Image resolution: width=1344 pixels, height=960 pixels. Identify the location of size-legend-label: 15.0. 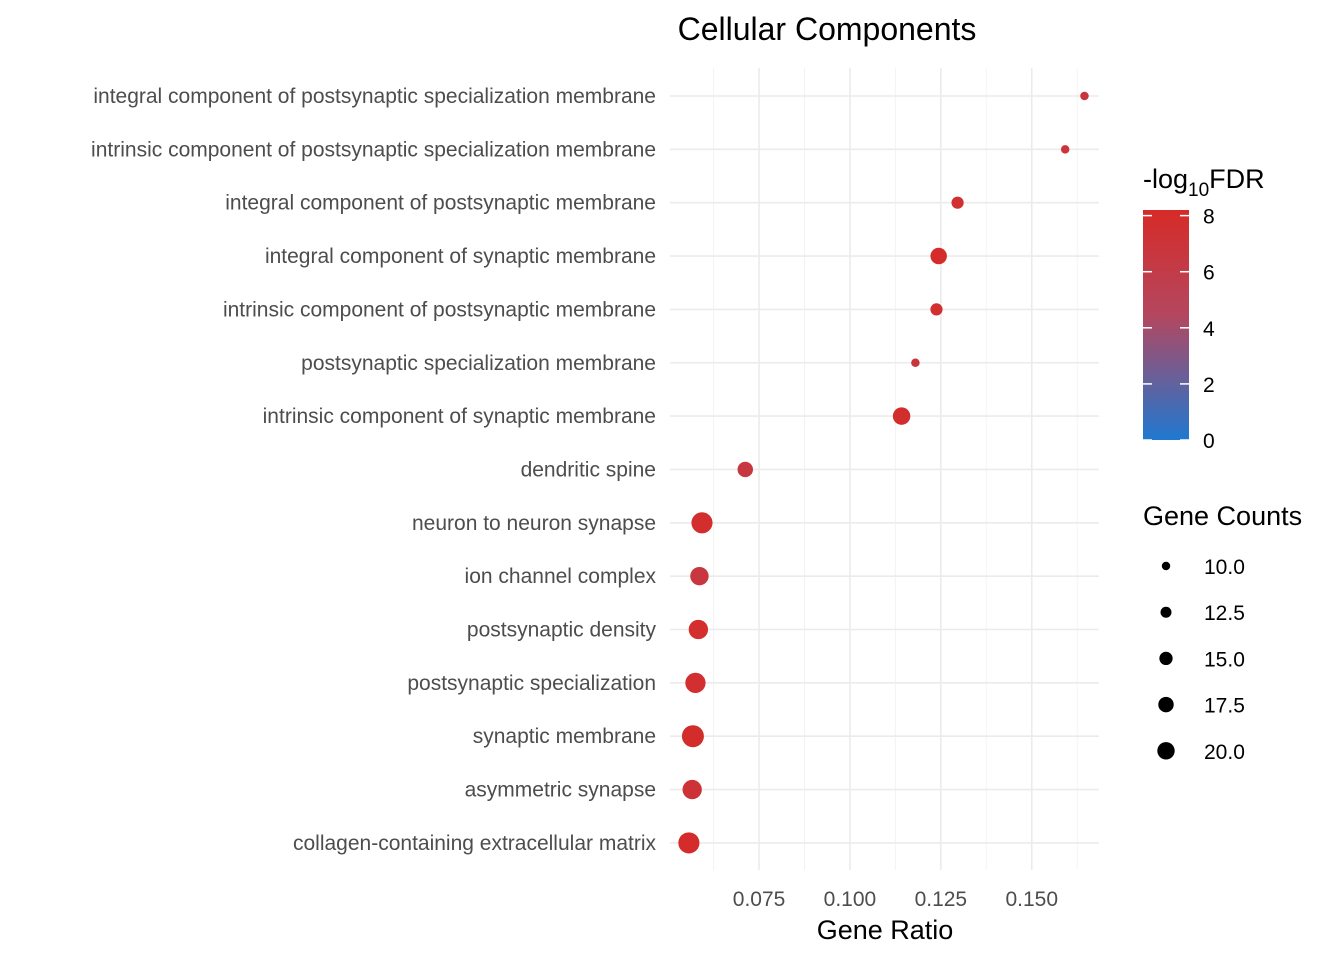
(1224, 659).